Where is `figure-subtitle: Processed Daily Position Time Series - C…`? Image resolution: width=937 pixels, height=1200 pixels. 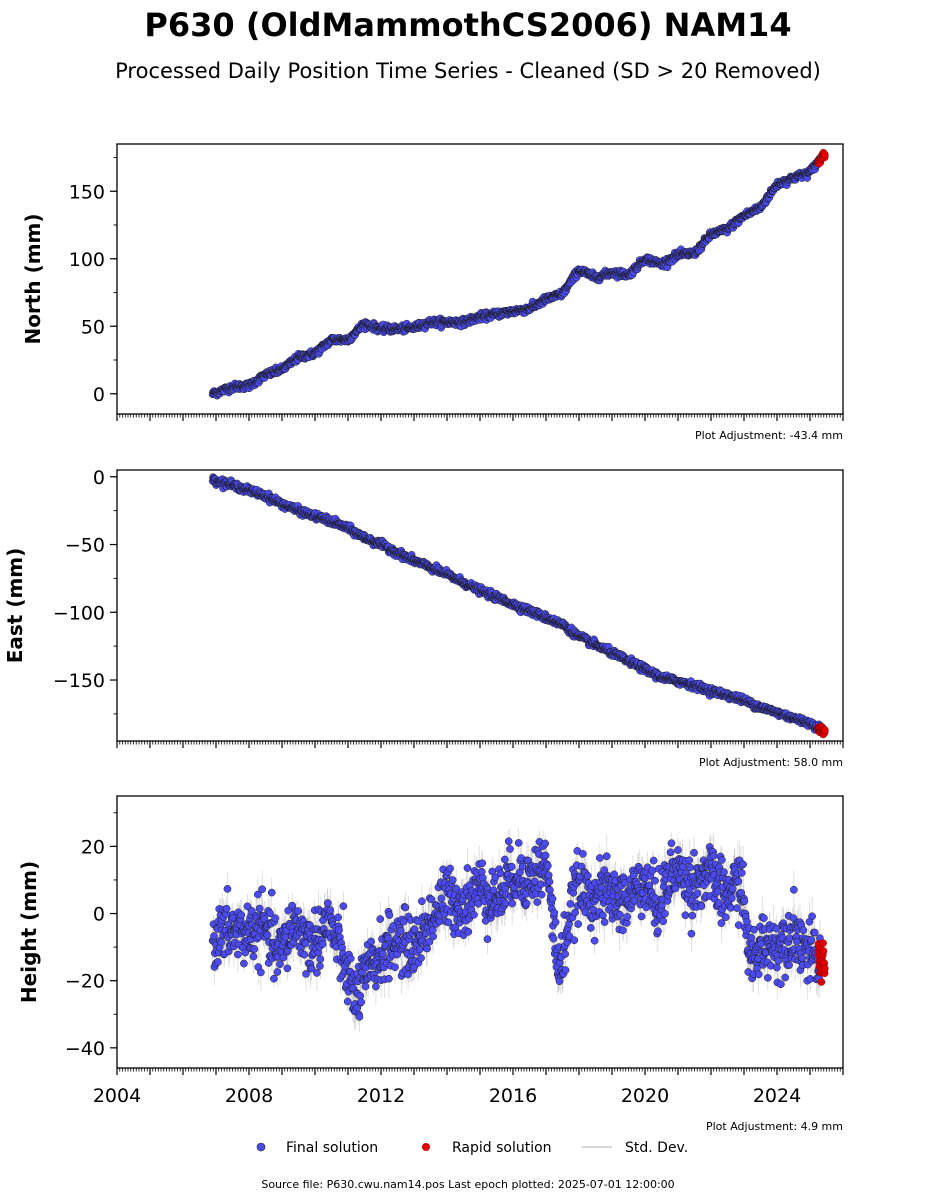 figure-subtitle: Processed Daily Position Time Series - C… is located at coordinates (468, 71).